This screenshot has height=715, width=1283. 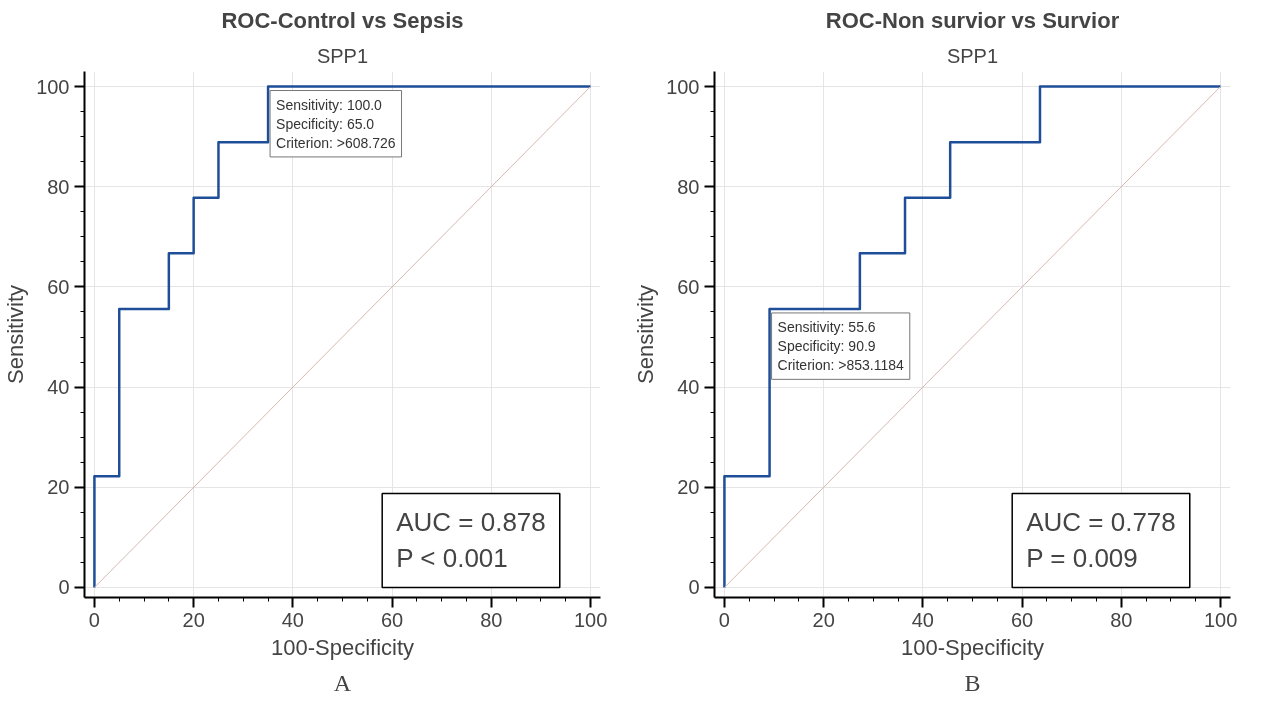 I want to click on chart-title: ROC-Non survior vs Survior, so click(x=972, y=20).